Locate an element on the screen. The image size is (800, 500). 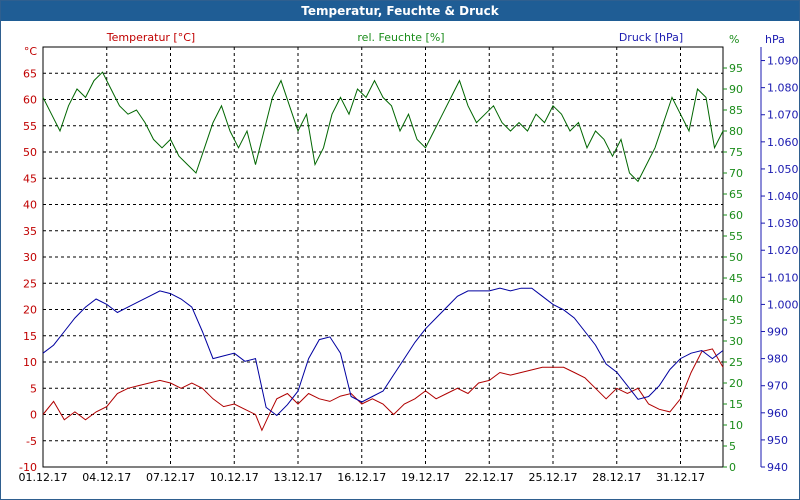
humidity-tick-label: 25 is located at coordinates (736, 362).